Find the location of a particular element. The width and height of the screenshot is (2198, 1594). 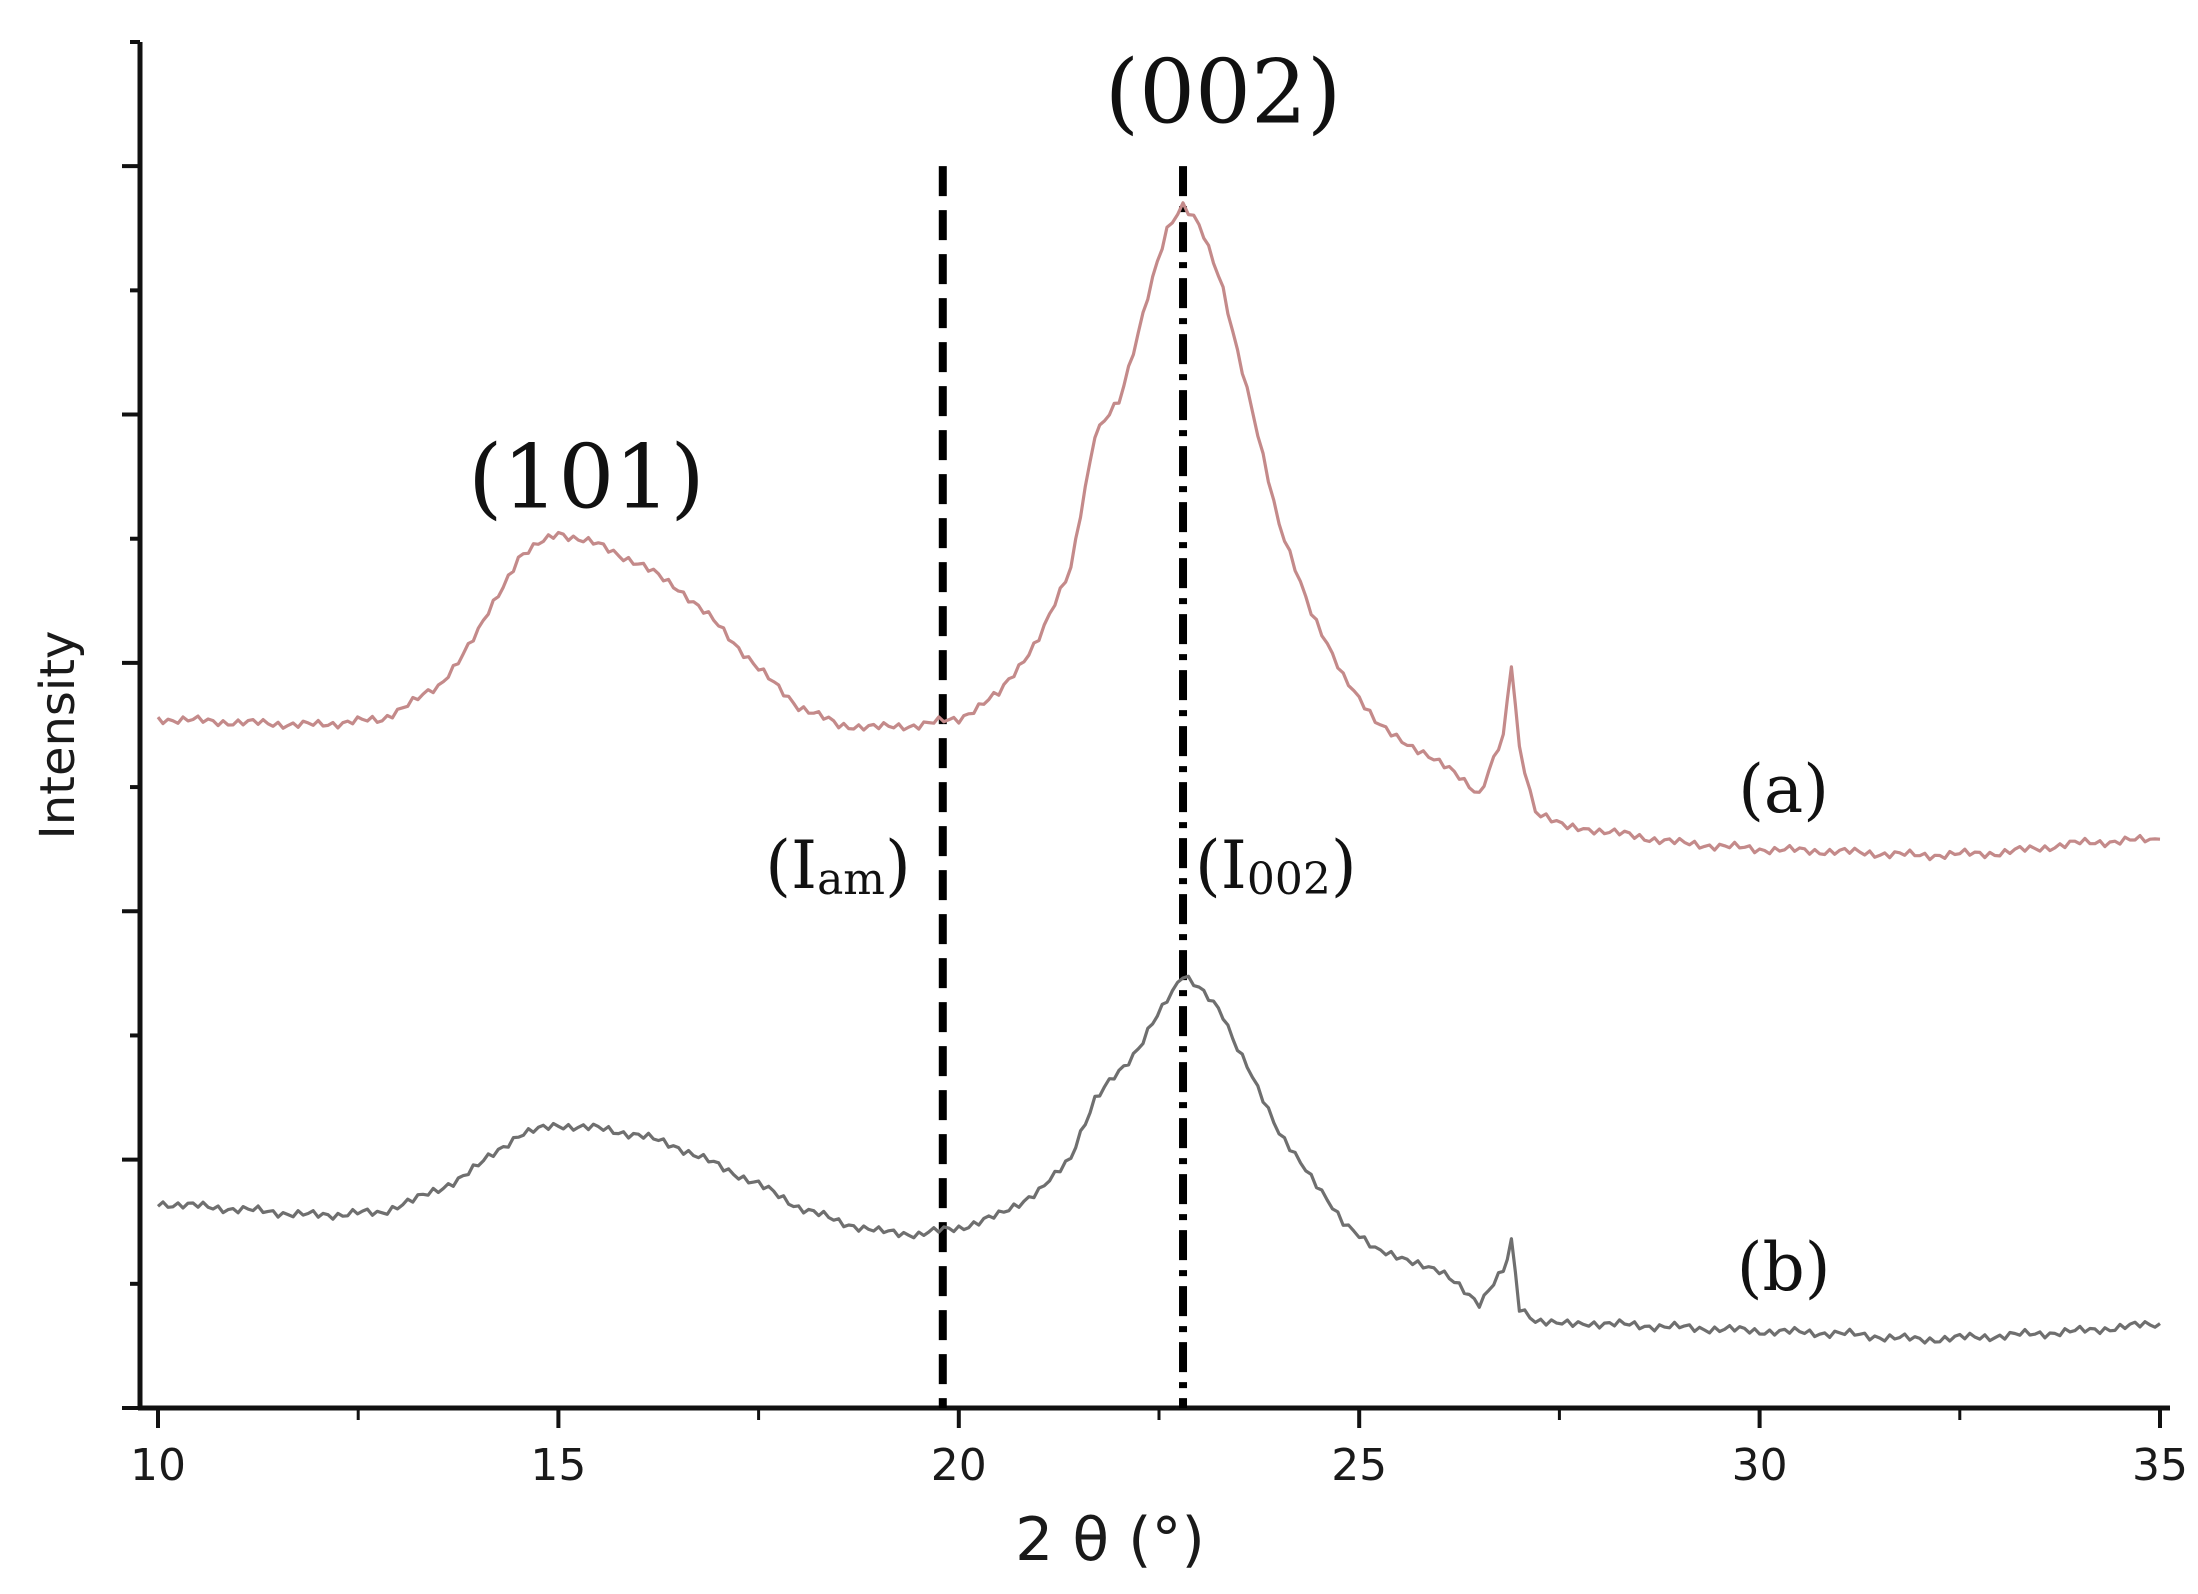

label-i-002: (I002) is located at coordinates (1276, 866).